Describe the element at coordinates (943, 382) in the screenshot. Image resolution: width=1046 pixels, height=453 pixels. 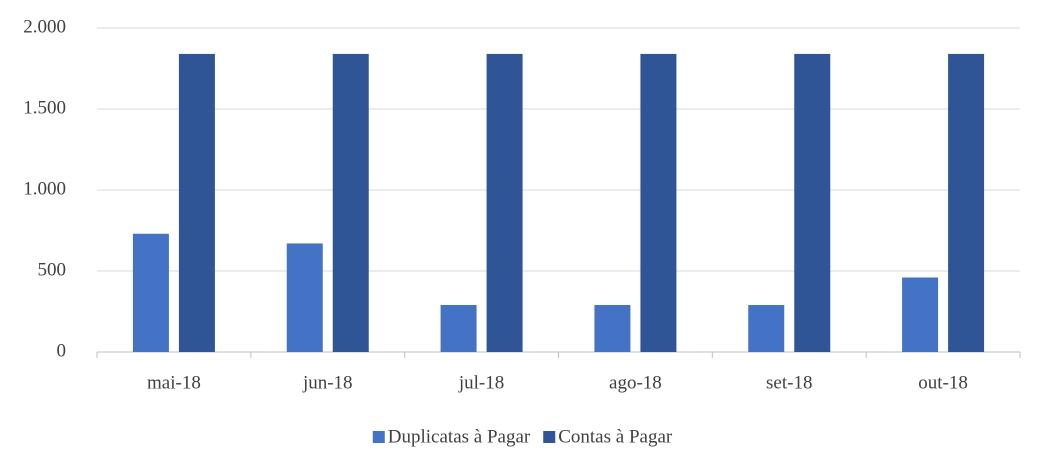
I see `x-tick-label: out-18` at that location.